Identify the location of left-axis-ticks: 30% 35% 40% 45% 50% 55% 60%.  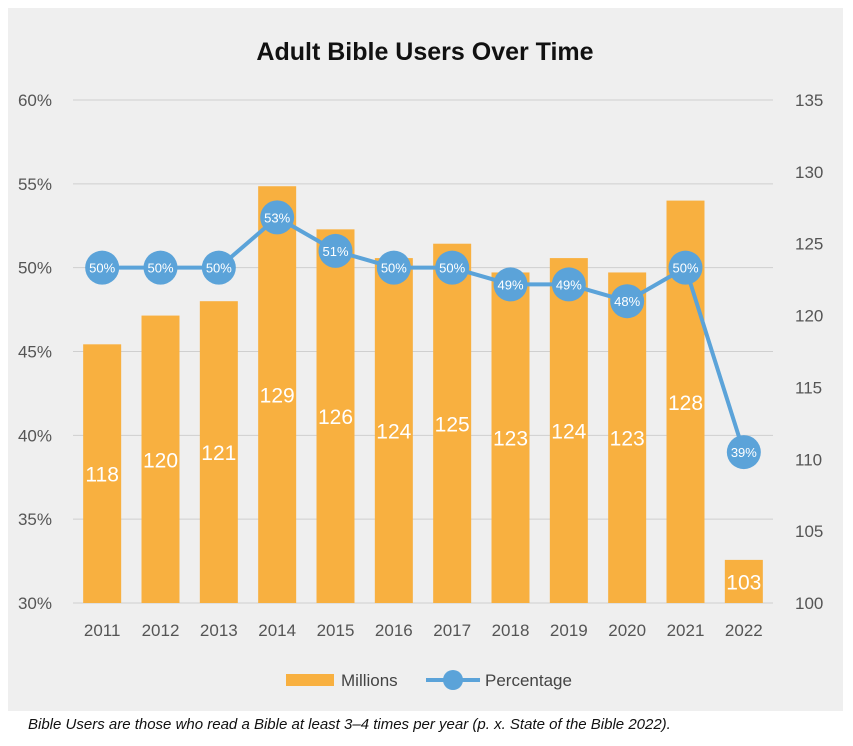
(35, 352).